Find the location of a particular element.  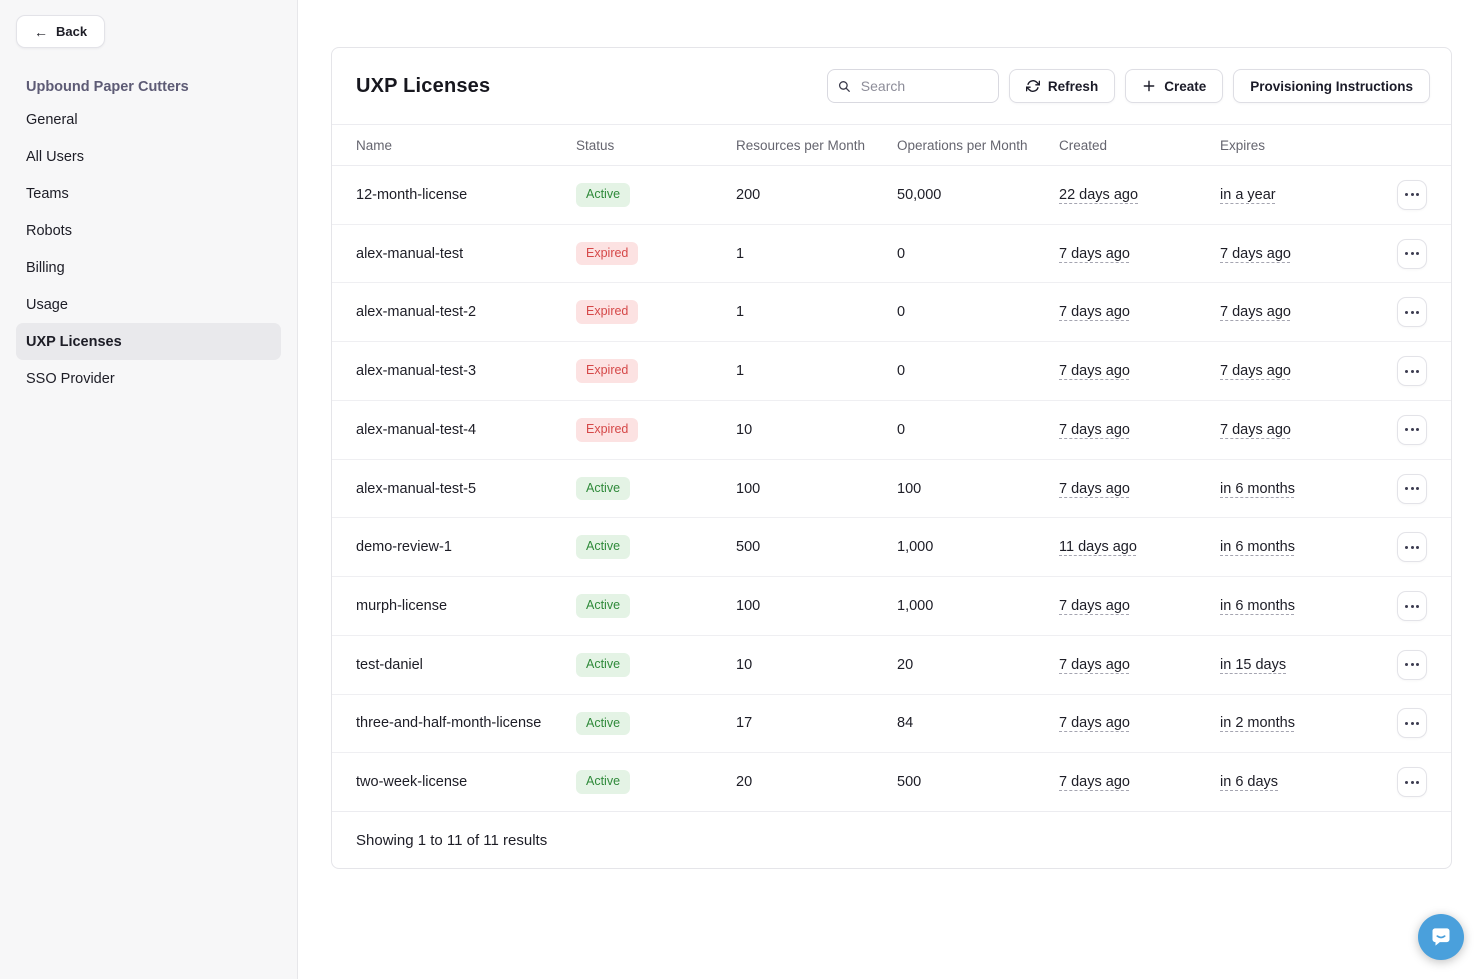

sidebar-item-sso-provider: SSO Provider is located at coordinates (148, 378).